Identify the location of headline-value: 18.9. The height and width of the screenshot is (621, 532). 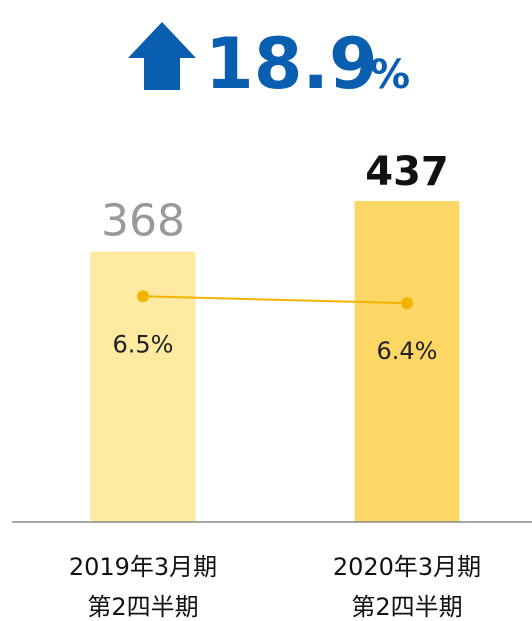
(291, 64).